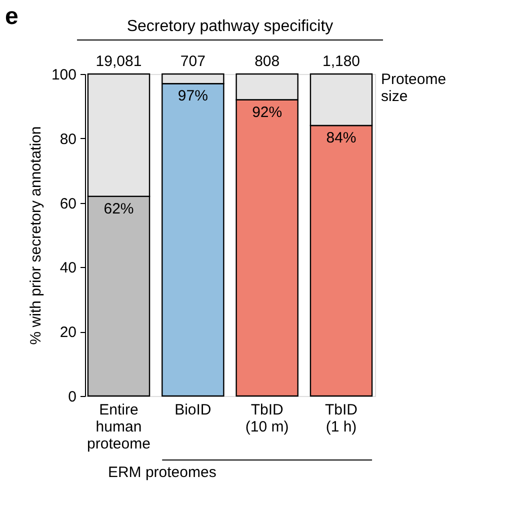  What do you see at coordinates (267, 61) in the screenshot?
I see `text: 808` at bounding box center [267, 61].